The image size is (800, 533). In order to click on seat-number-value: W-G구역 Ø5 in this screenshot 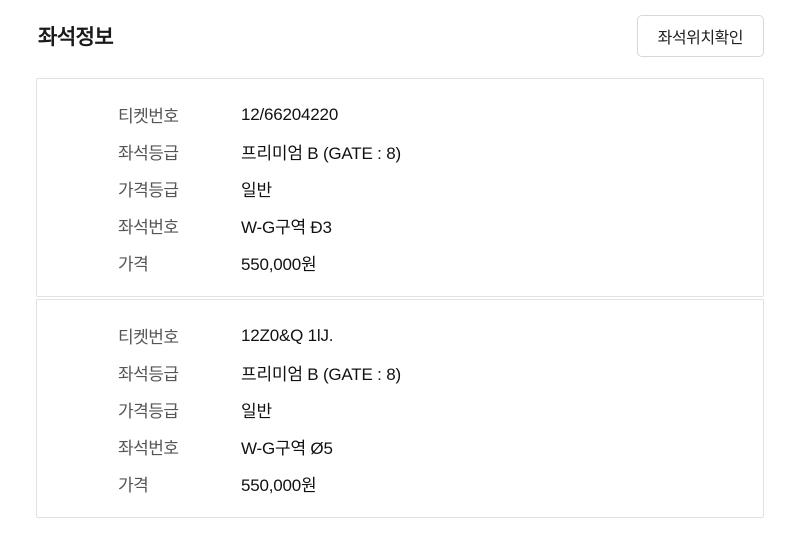, I will do `click(287, 448)`.